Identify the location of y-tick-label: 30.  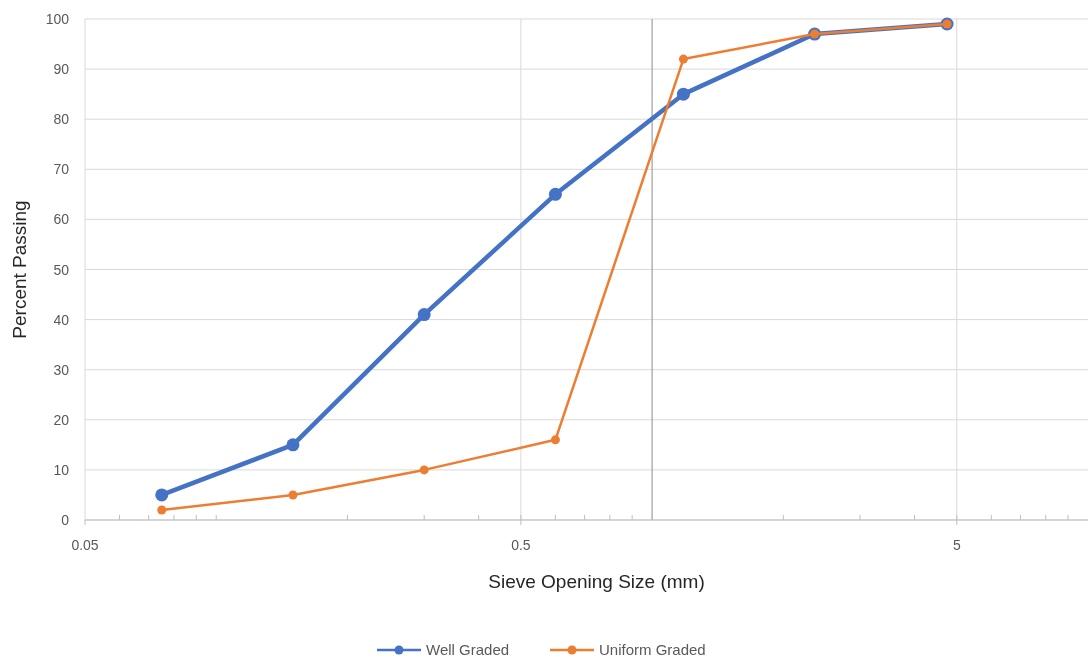
(61, 369).